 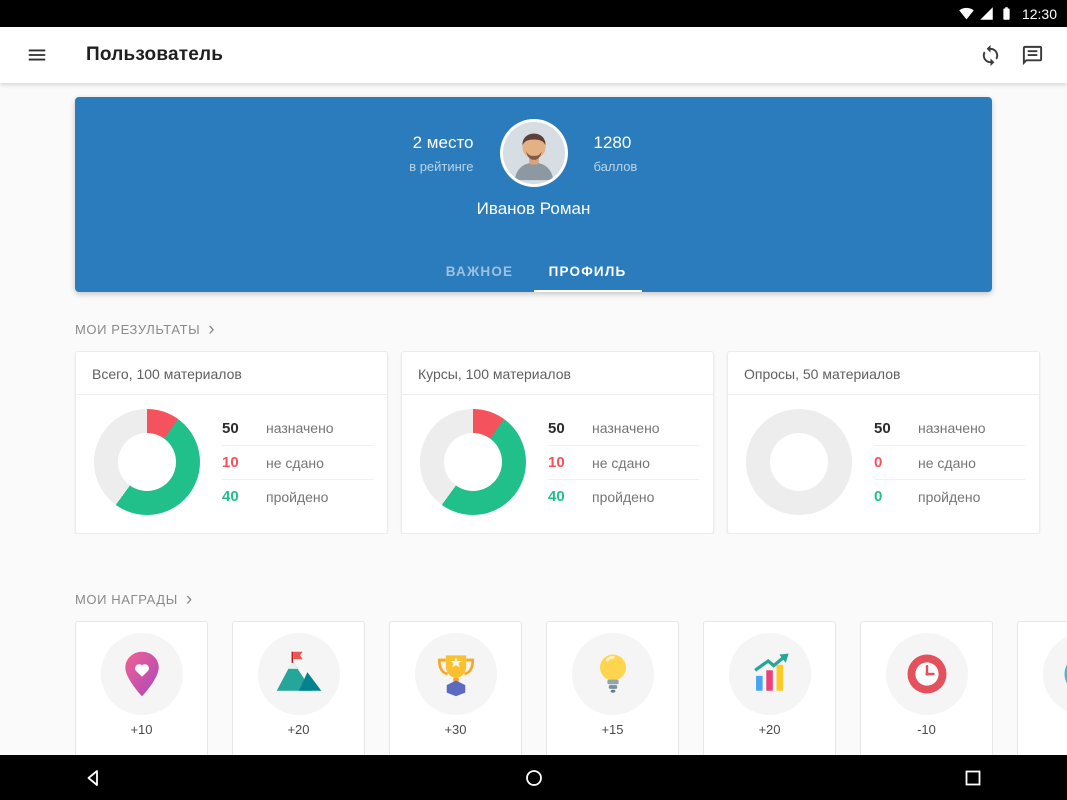 I want to click on sync-button, so click(x=990, y=55).